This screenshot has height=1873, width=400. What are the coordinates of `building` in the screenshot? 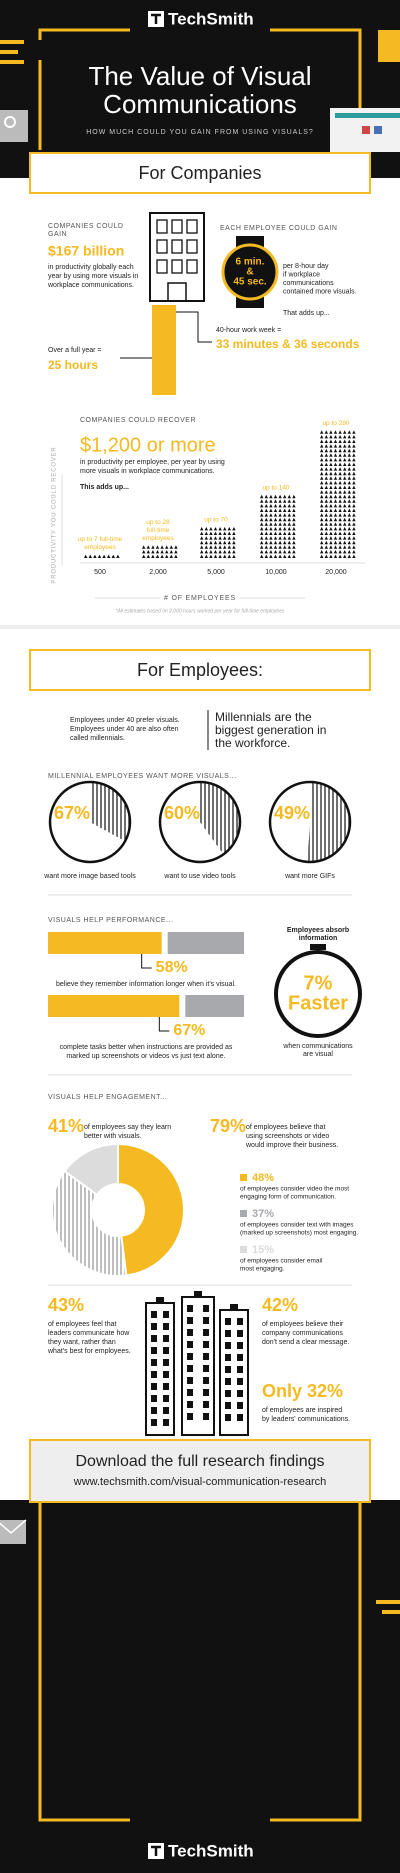 It's located at (177, 257).